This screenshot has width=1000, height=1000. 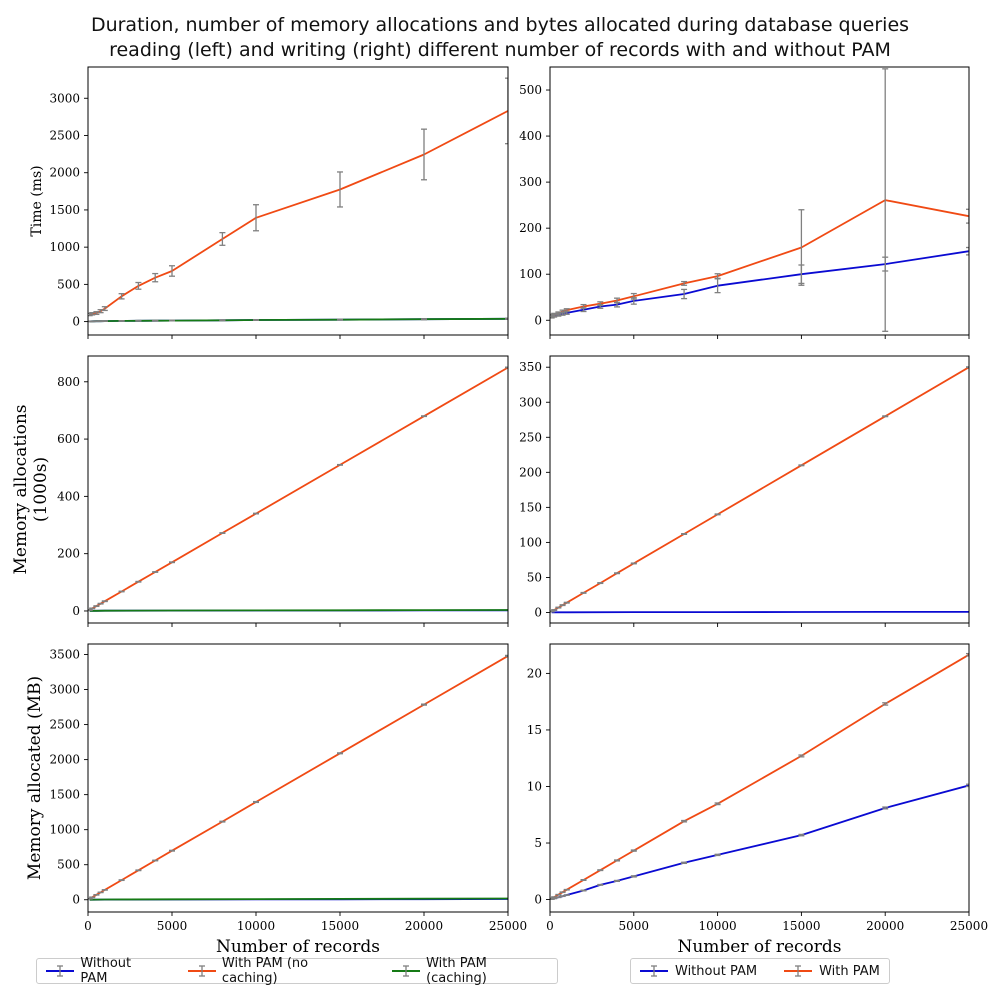 What do you see at coordinates (798, 971) in the screenshot?
I see `legend-swatch-with-pam-write-icon` at bounding box center [798, 971].